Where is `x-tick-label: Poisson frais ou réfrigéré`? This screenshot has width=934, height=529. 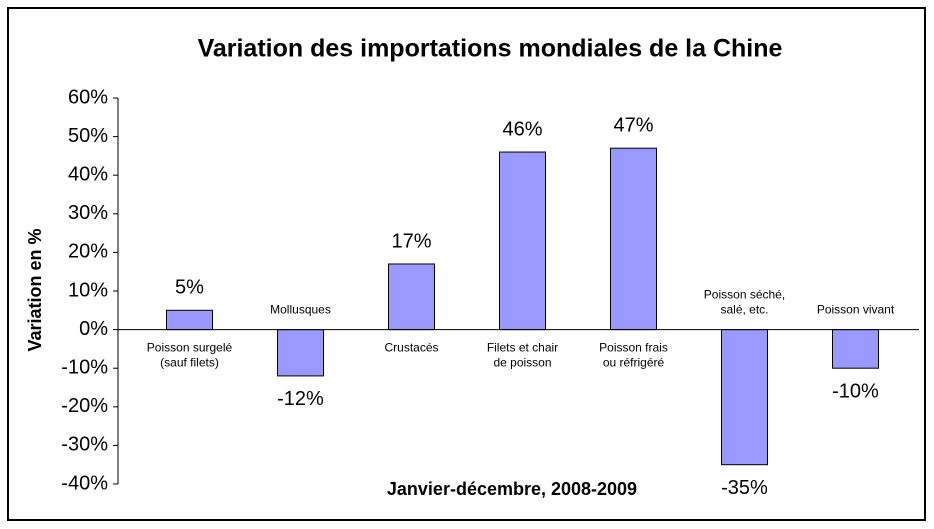
x-tick-label: Poisson frais ou réfrigéré is located at coordinates (633, 355).